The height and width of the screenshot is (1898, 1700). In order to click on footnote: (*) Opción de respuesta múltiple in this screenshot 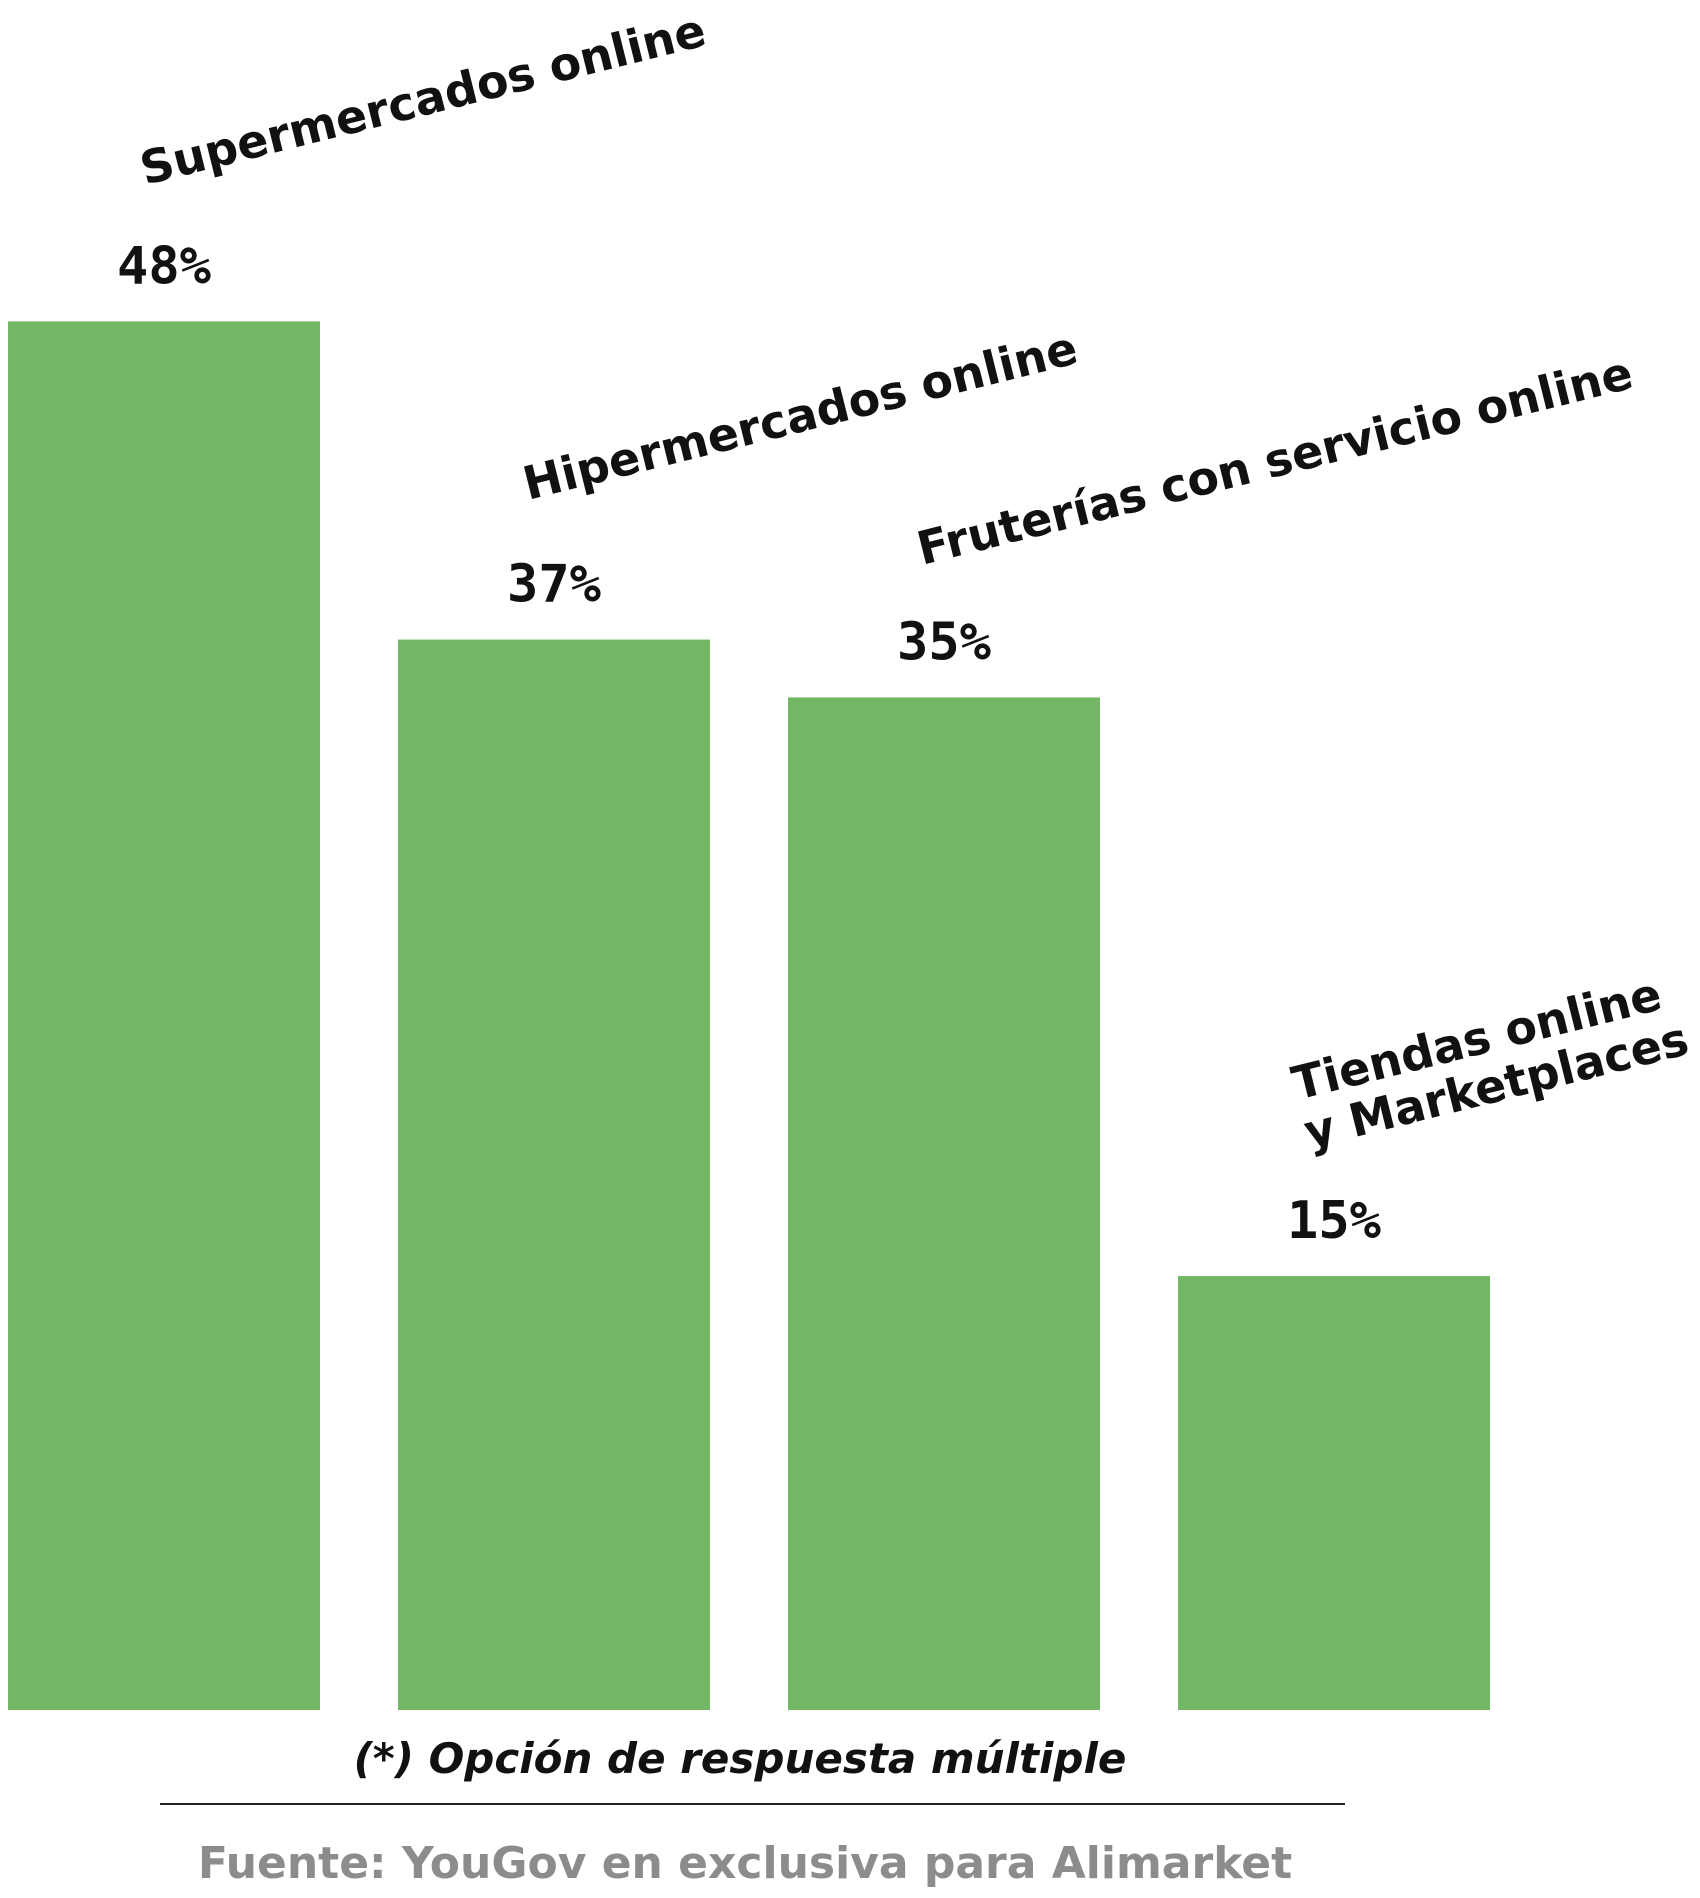, I will do `click(740, 1758)`.